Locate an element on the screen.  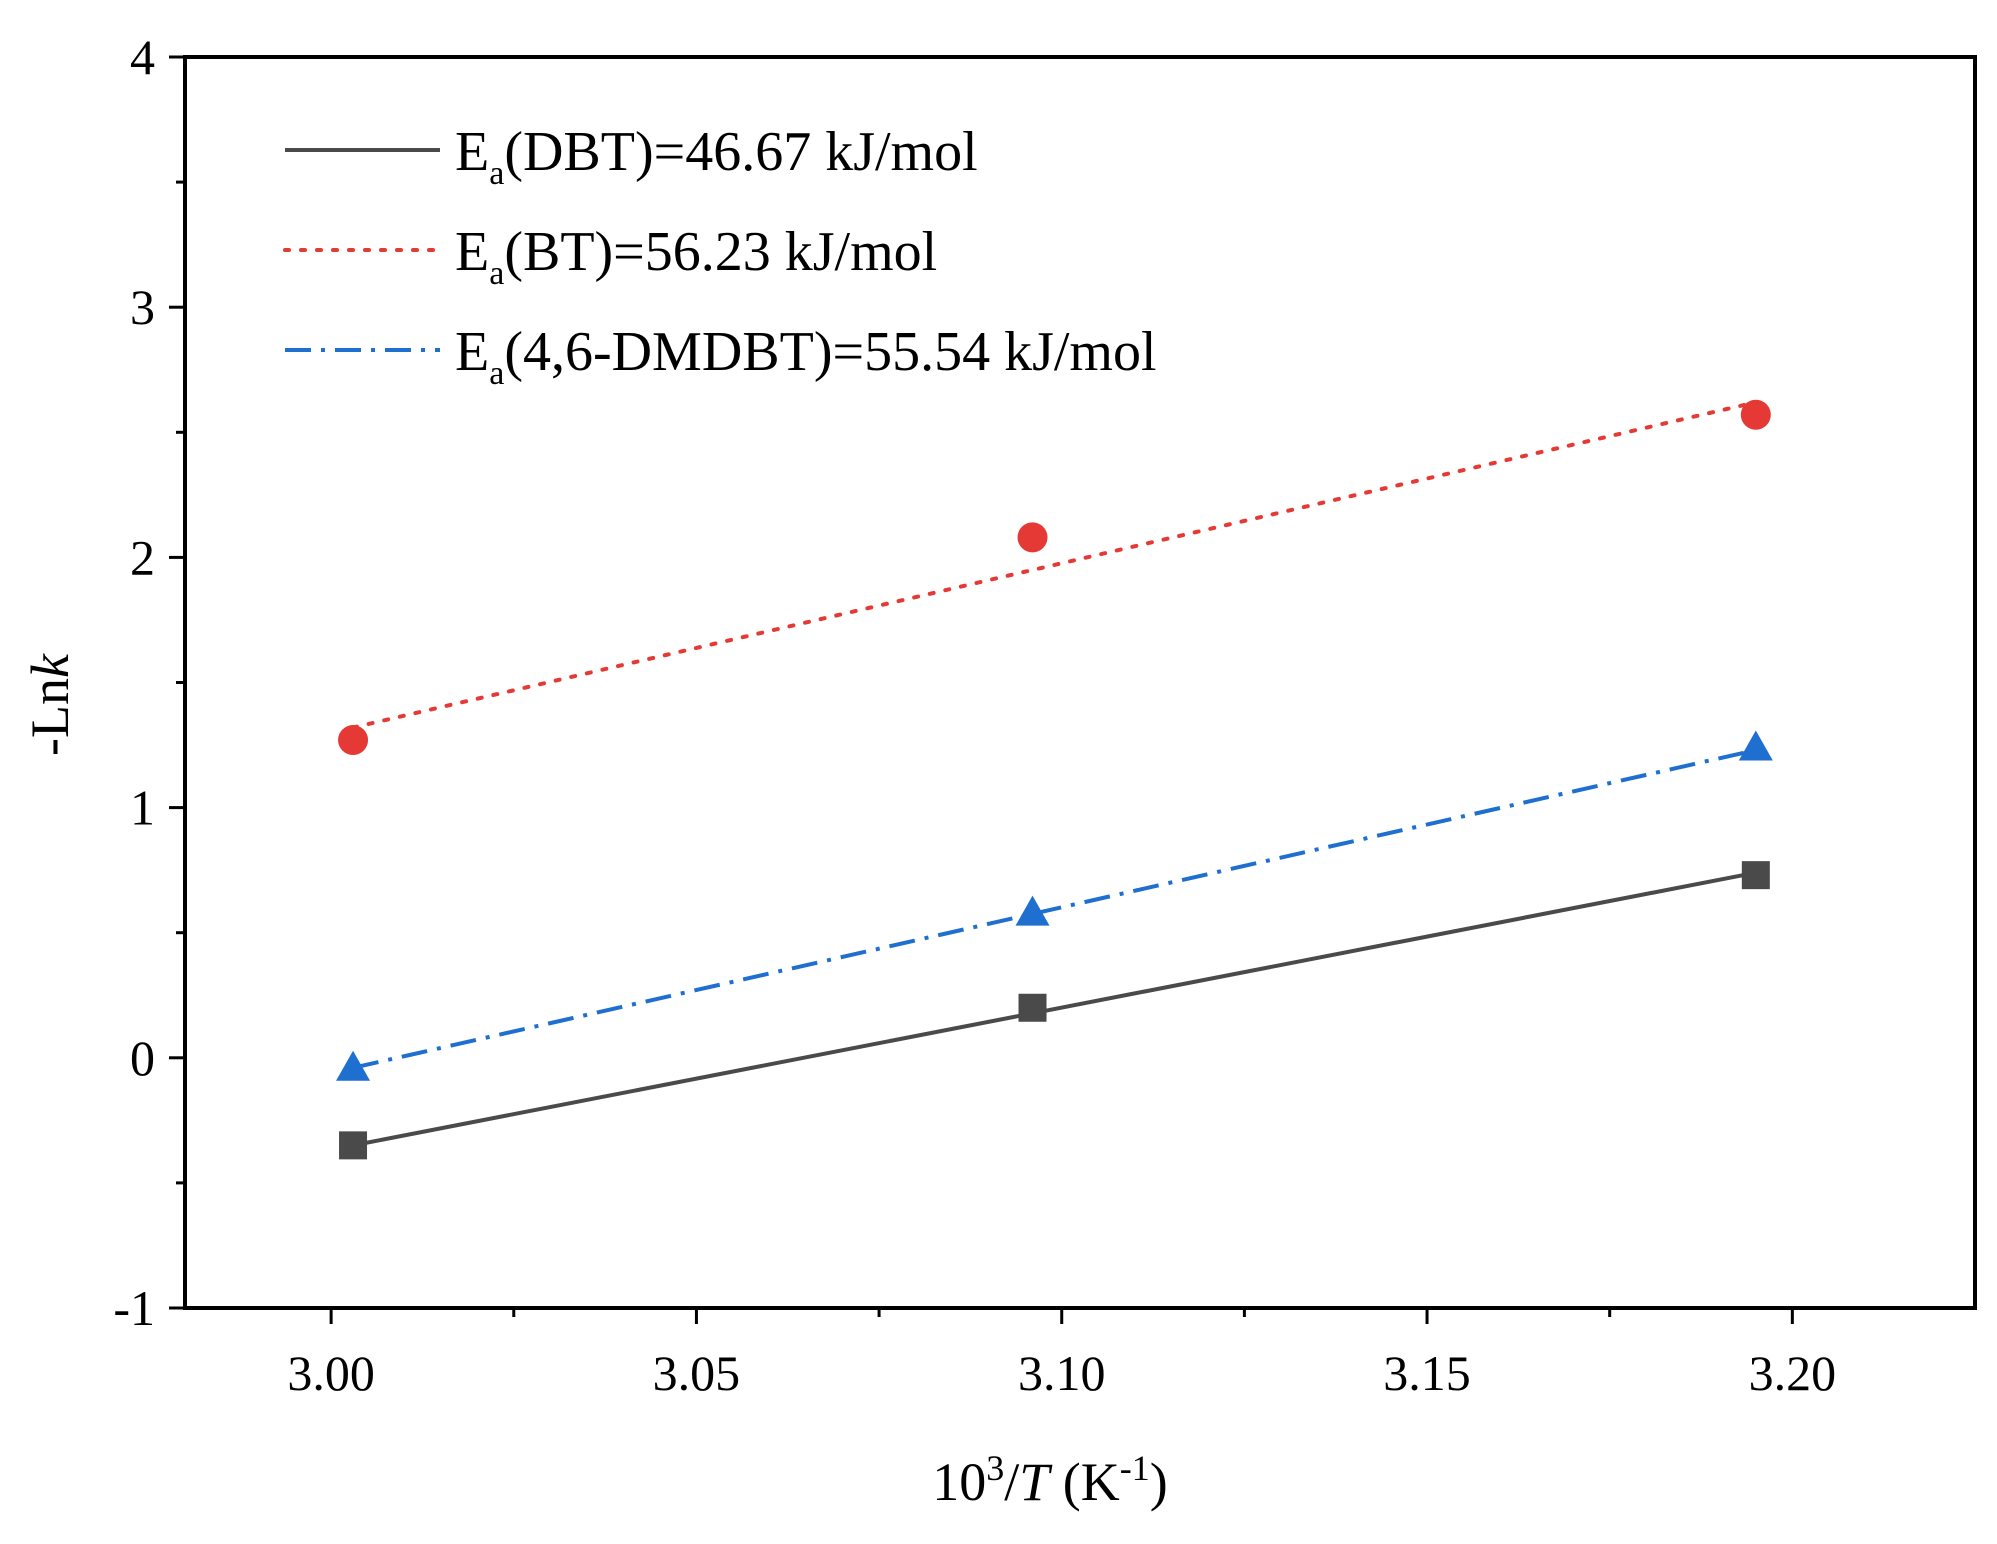
y-axis-title: -Lnk is located at coordinates (50, 704).